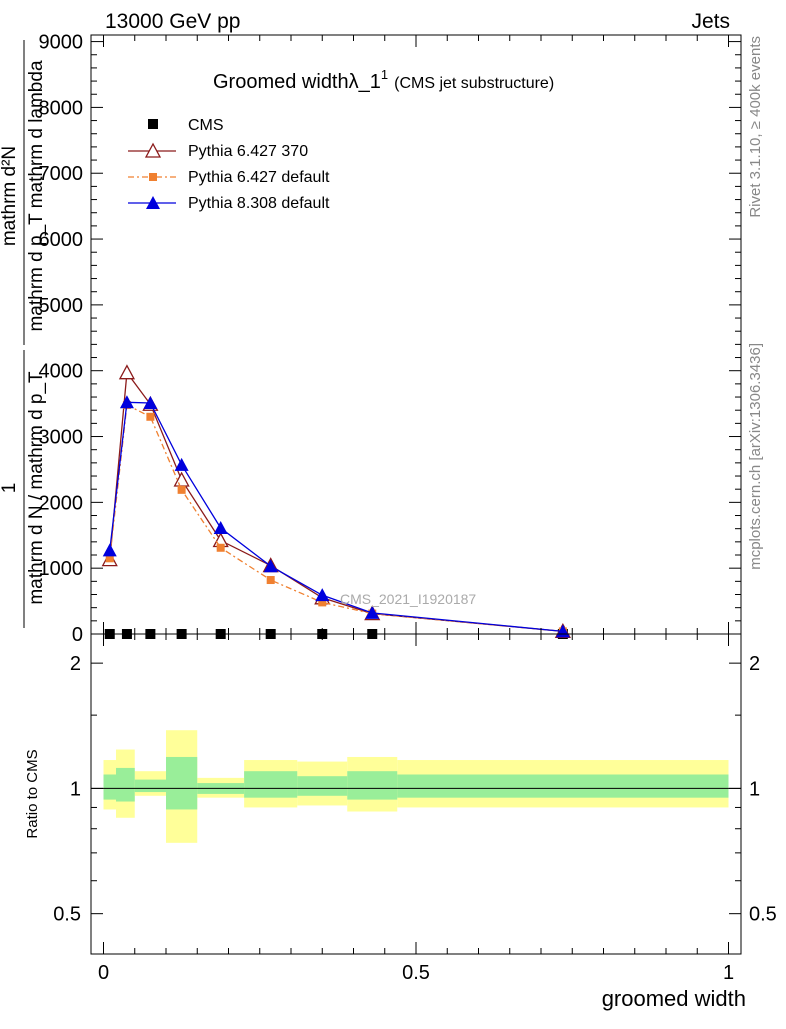  I want to click on y-label-prefix-num: 1, so click(10, 488).